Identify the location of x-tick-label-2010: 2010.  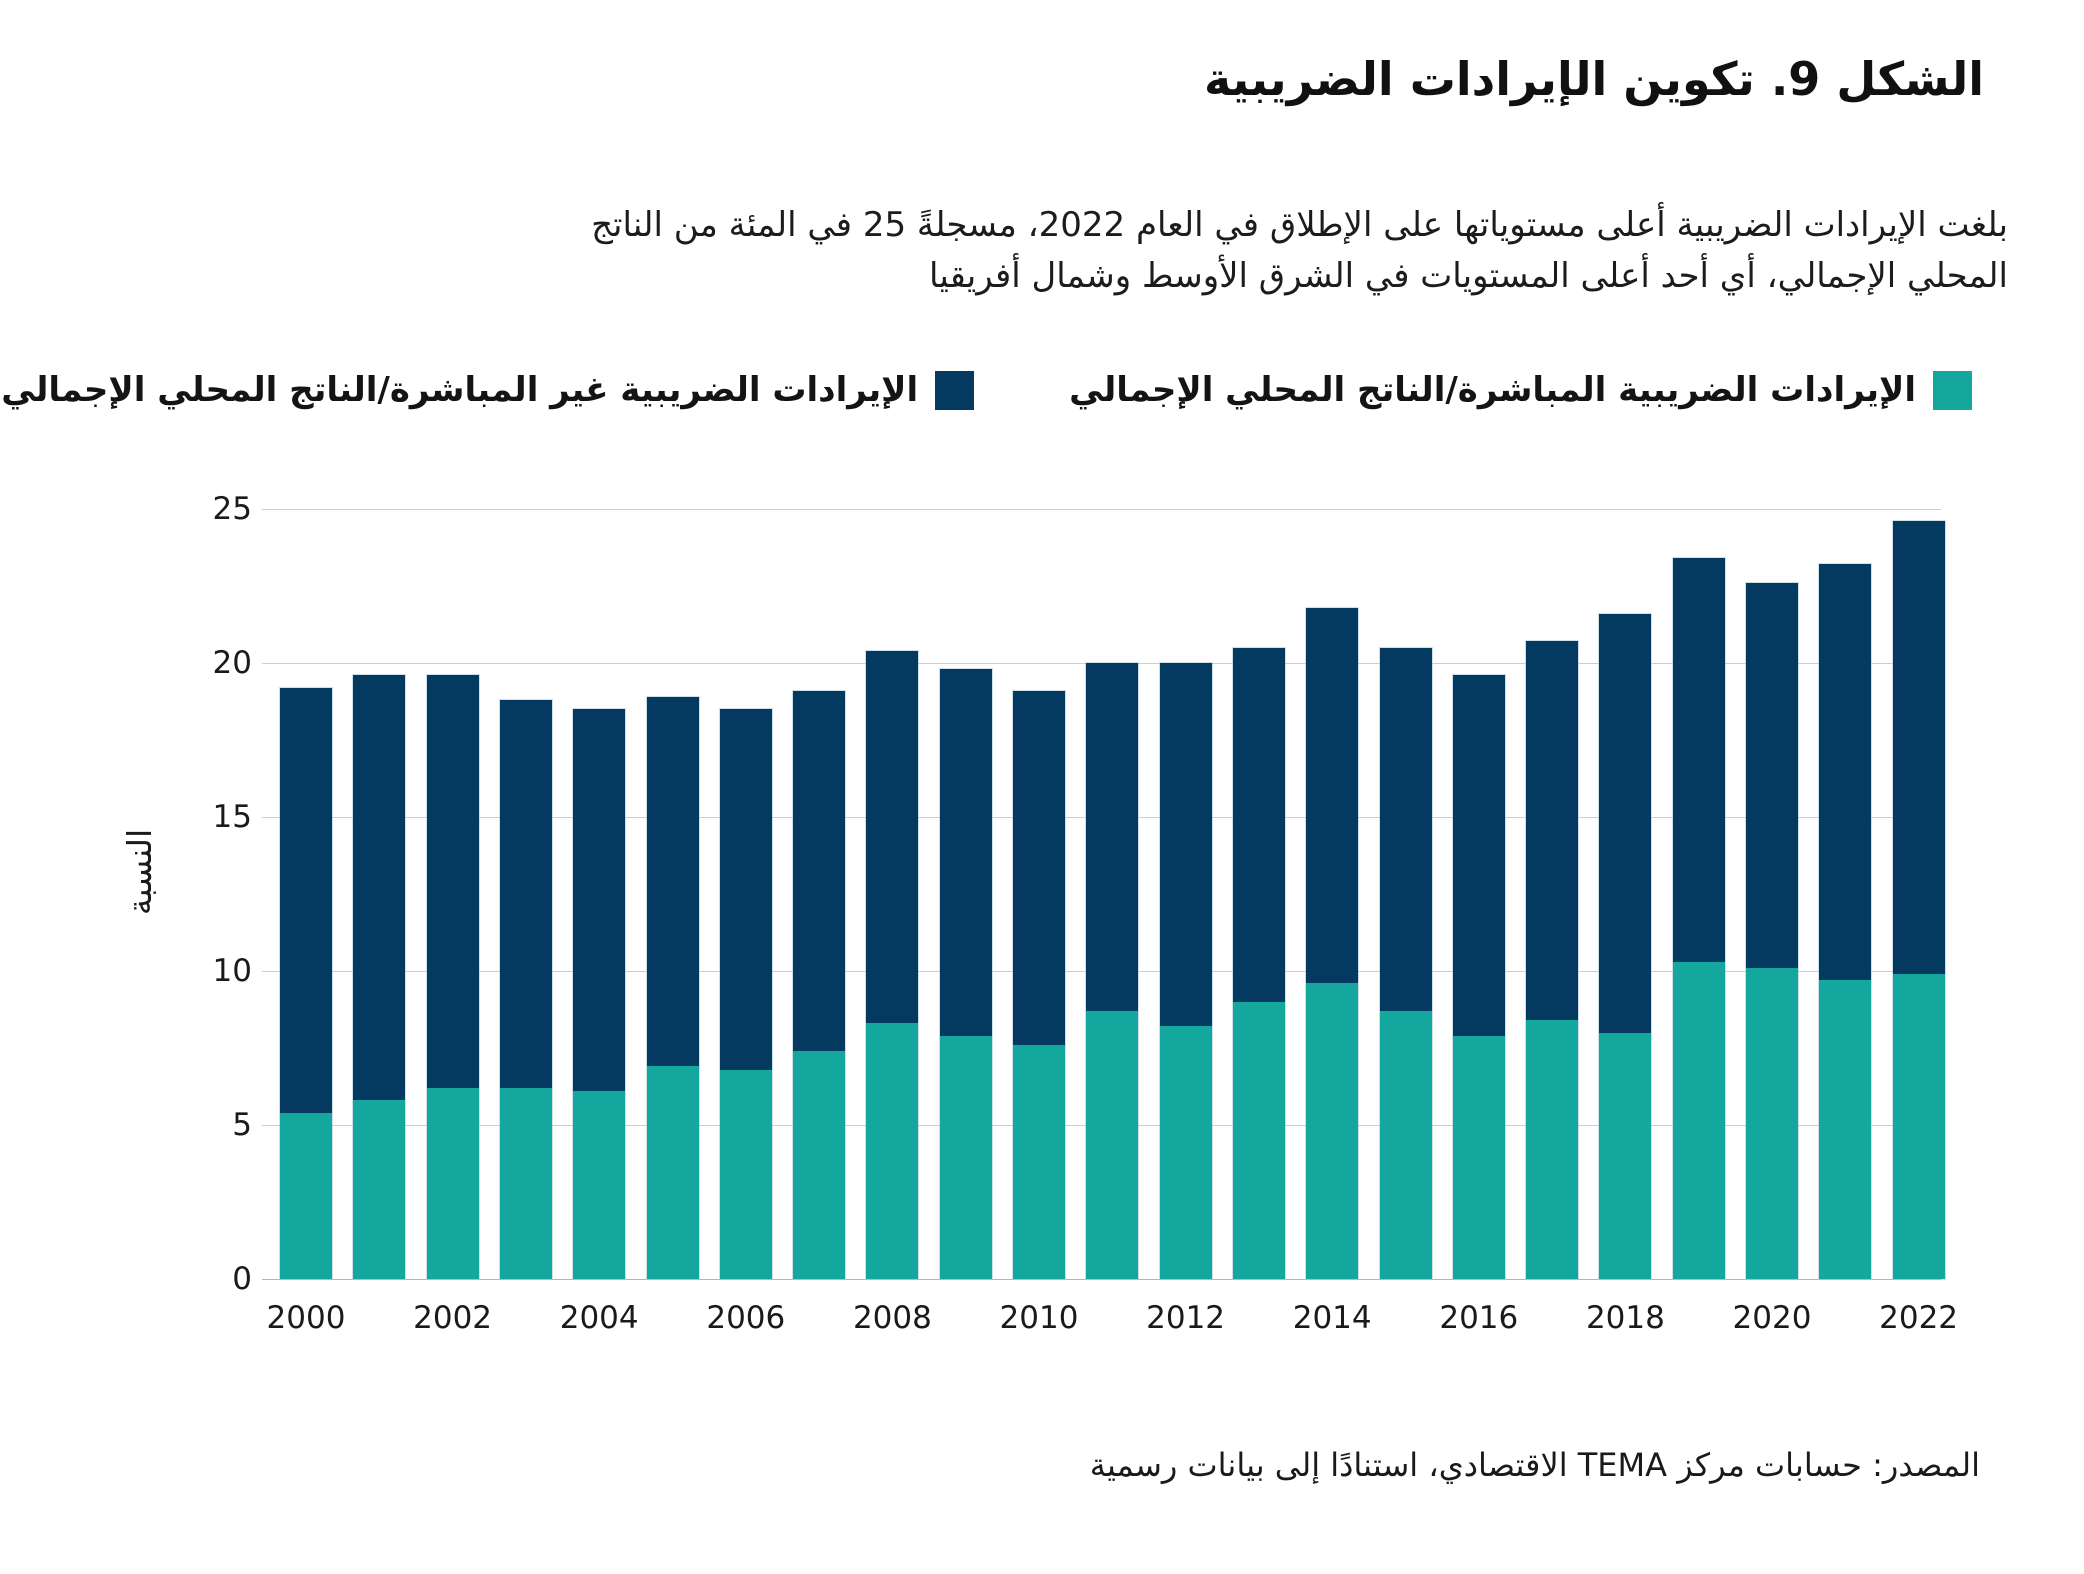
(1039, 1318).